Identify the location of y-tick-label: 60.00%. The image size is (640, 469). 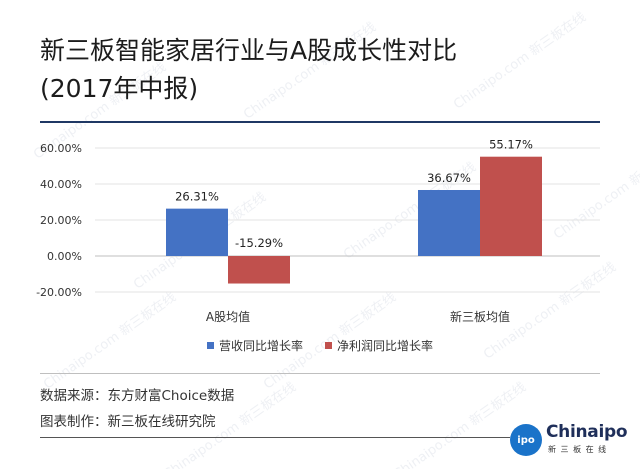
(61, 148).